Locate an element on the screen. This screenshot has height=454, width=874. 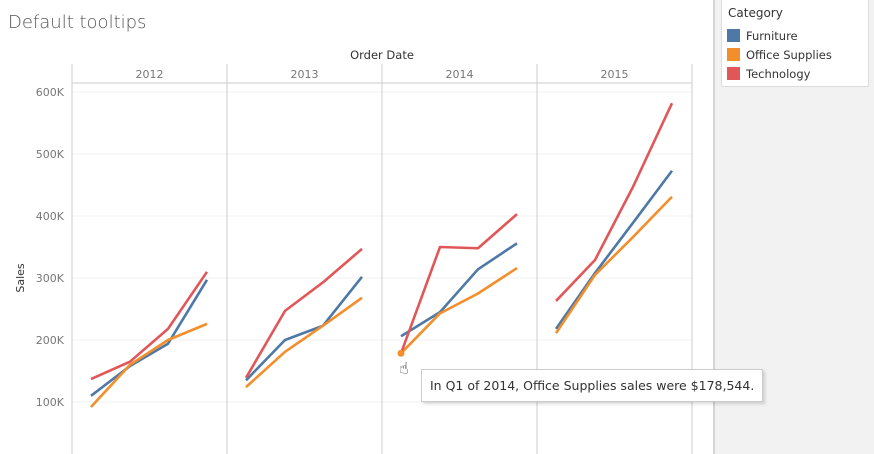
panel-header: 2014 is located at coordinates (460, 74).